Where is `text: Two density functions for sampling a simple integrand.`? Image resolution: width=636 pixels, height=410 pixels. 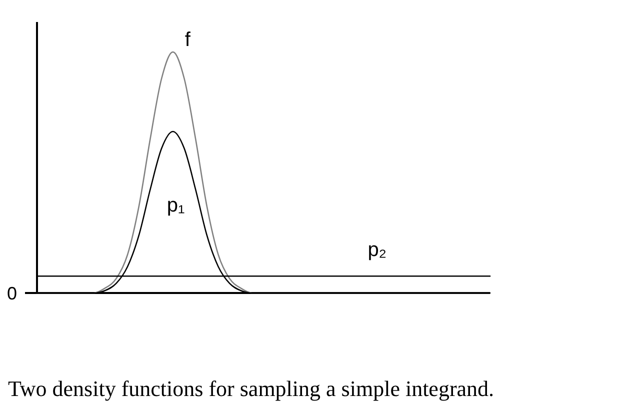 text: Two density functions for sampling a simple integrand. is located at coordinates (251, 388).